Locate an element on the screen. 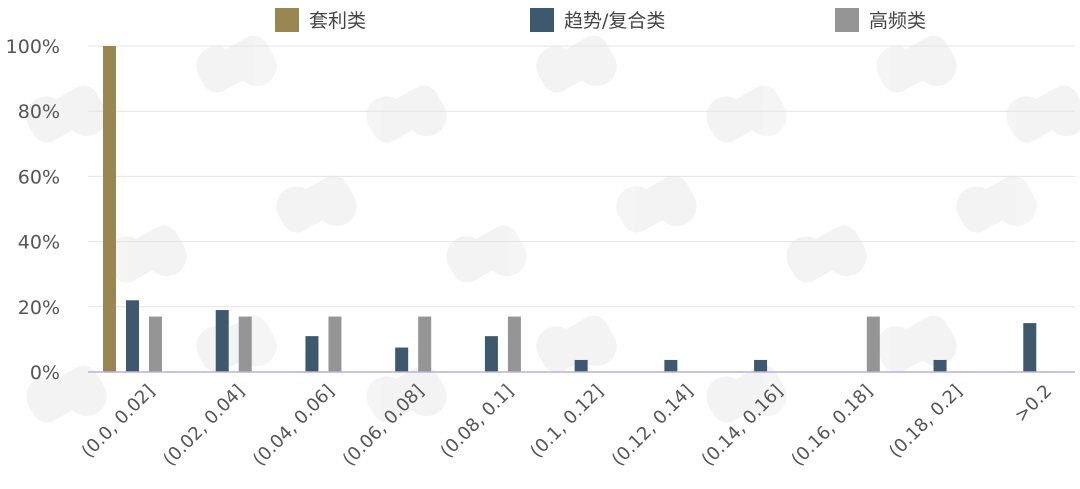  legend-swatch-arbitrage is located at coordinates (287, 19).